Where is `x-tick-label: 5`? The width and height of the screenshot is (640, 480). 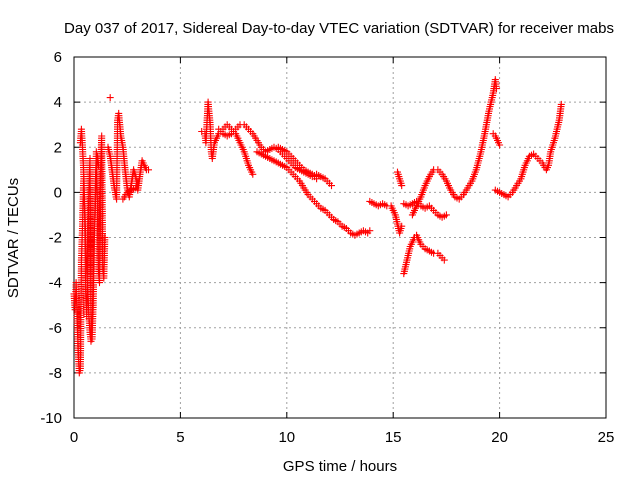 x-tick-label: 5 is located at coordinates (180, 437).